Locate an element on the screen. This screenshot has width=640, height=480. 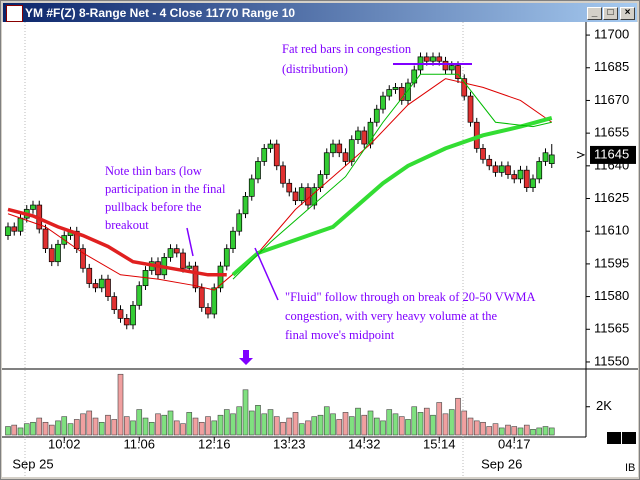
moving-average is located at coordinates (117, 242).